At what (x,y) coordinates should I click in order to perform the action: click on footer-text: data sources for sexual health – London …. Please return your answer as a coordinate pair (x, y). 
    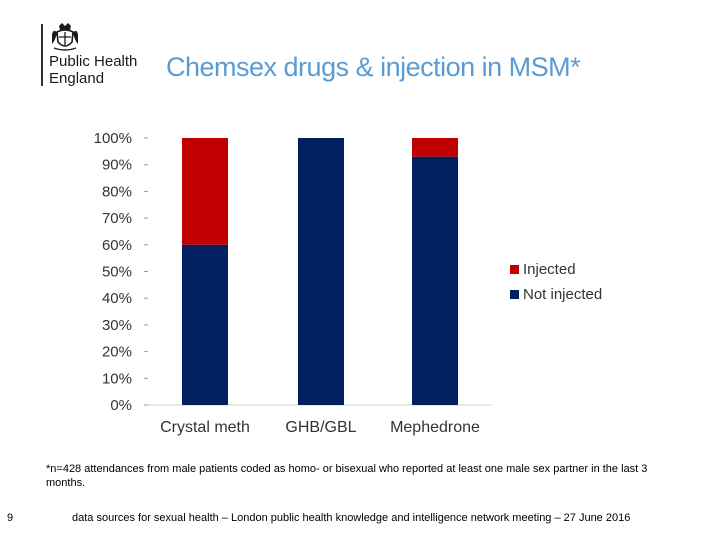
    Looking at the image, I should click on (351, 518).